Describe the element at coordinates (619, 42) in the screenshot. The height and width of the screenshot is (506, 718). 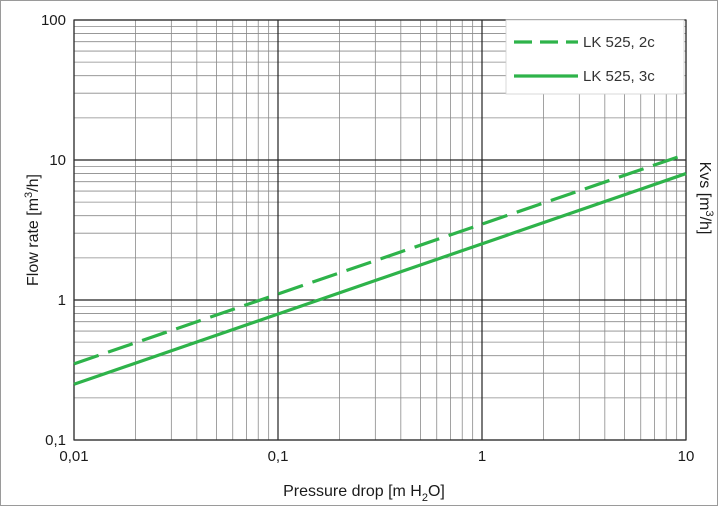
I see `legend-label-2c: LK 525, 2c` at that location.